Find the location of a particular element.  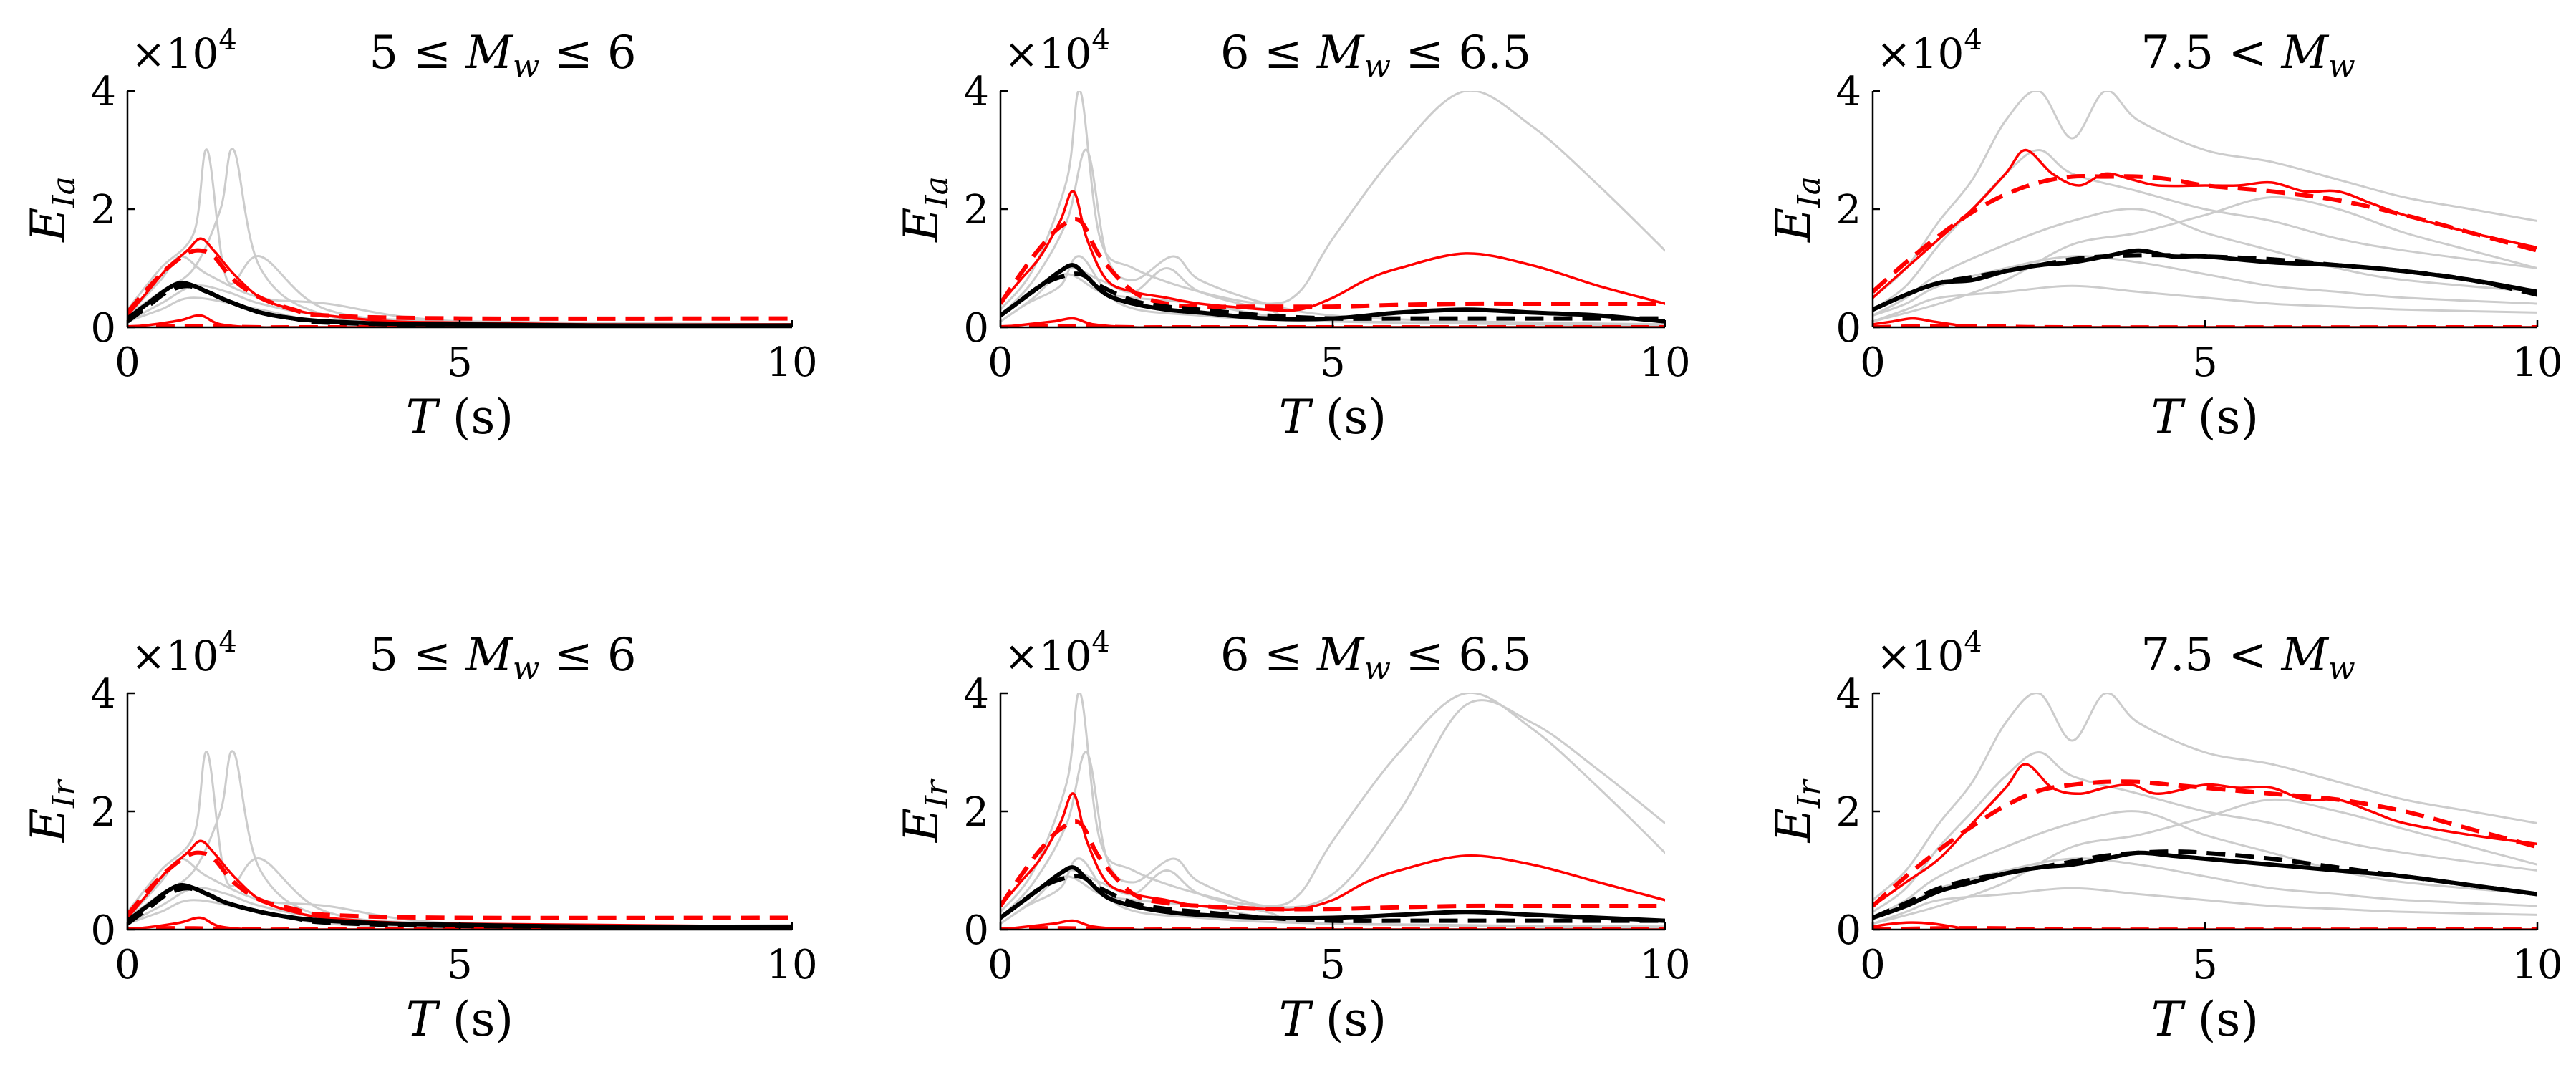

series-line-lower-fit is located at coordinates (459, 928).